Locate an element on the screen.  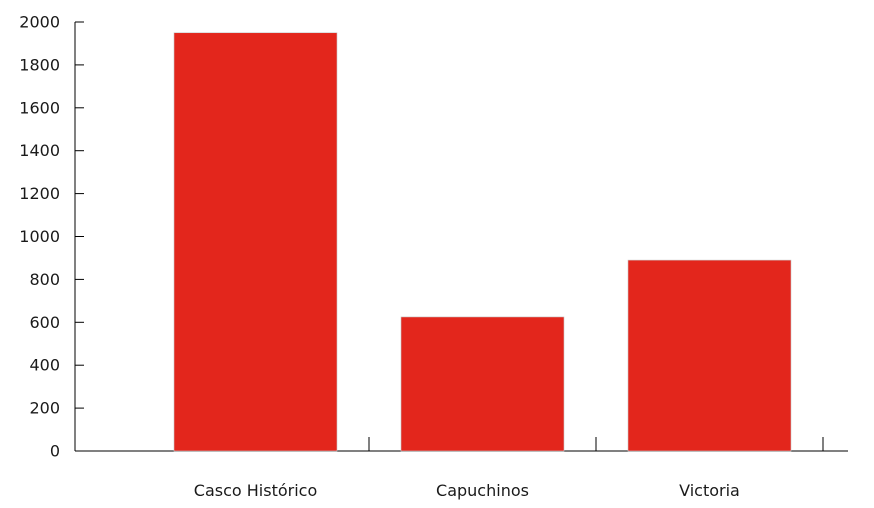
y-tick-label: 600 is located at coordinates (44, 322).